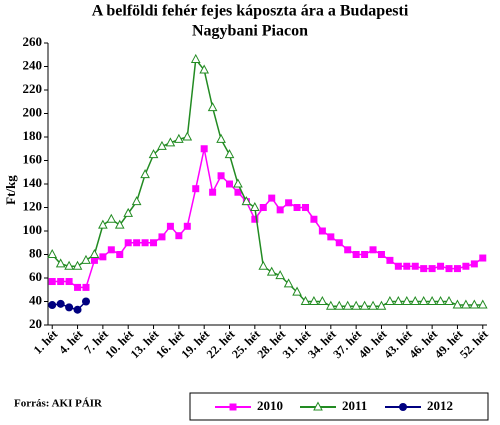  What do you see at coordinates (35, 299) in the screenshot?
I see `y-tick-label: 40` at bounding box center [35, 299].